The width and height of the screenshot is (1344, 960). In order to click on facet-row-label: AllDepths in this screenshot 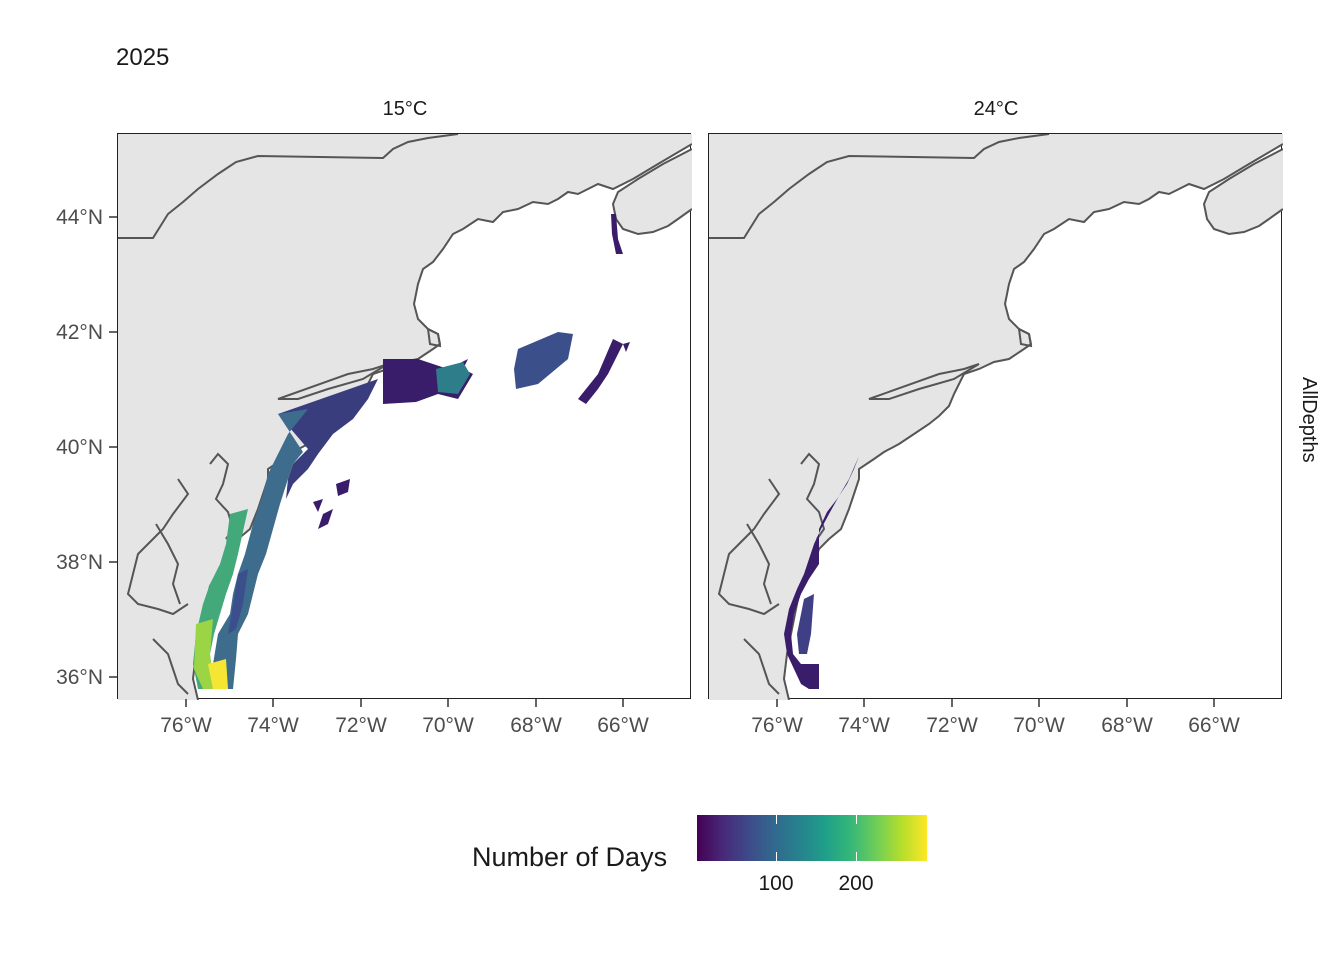, I will do `click(1309, 420)`.